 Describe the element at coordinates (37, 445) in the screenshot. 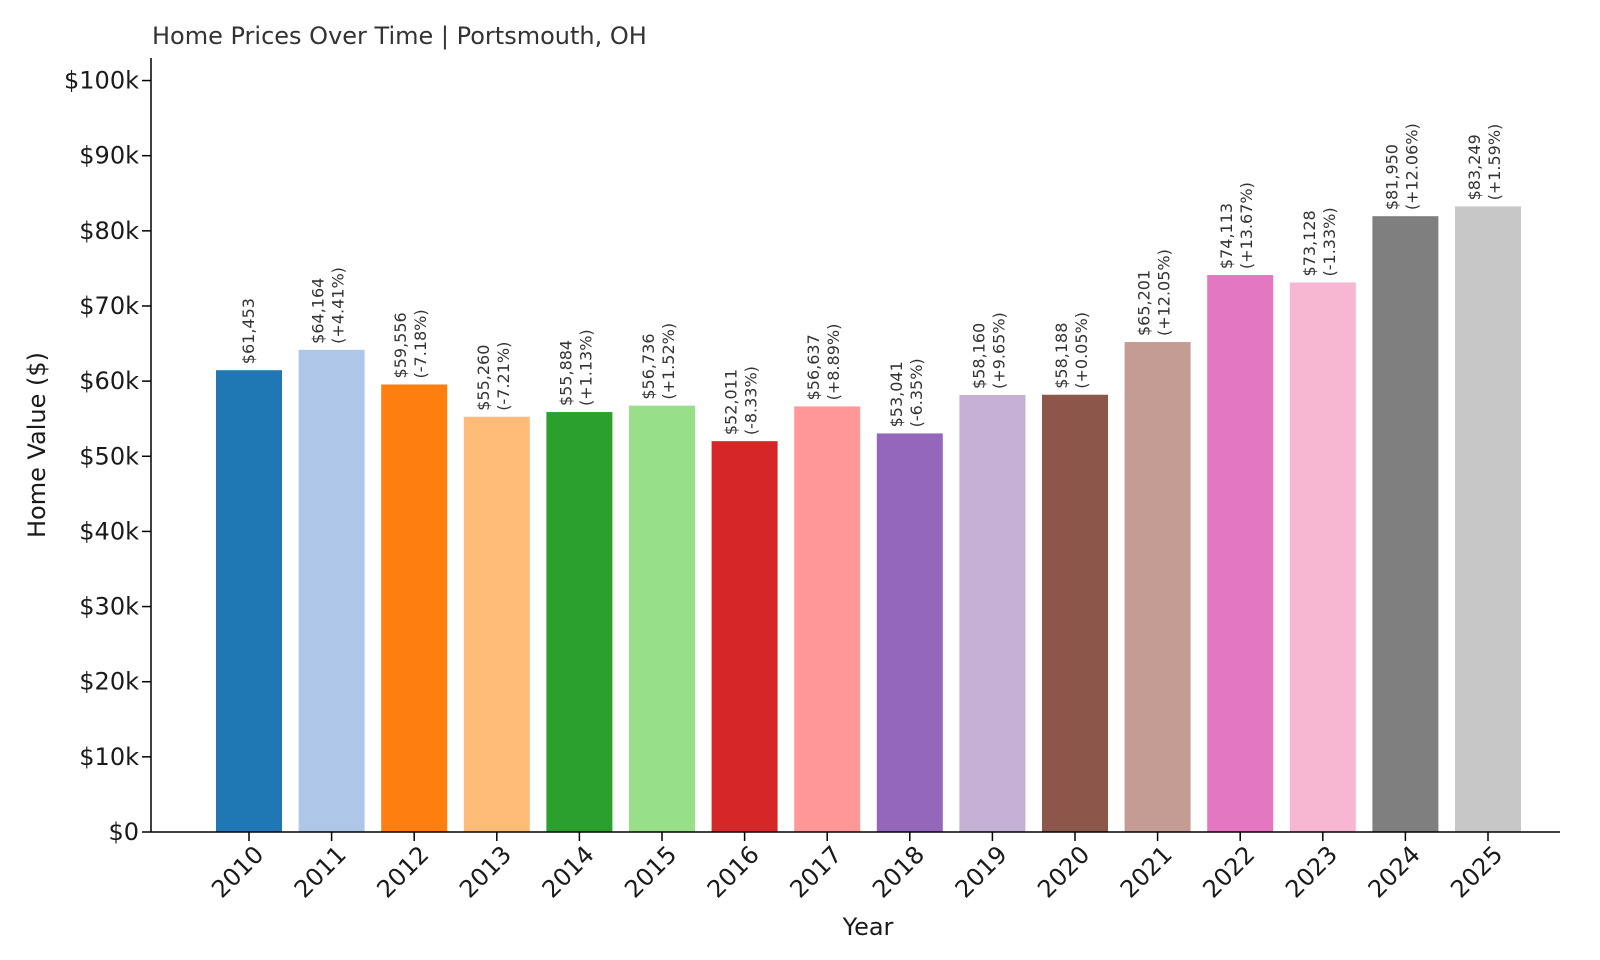

I see `y-axis-label: Home Value ($)` at that location.